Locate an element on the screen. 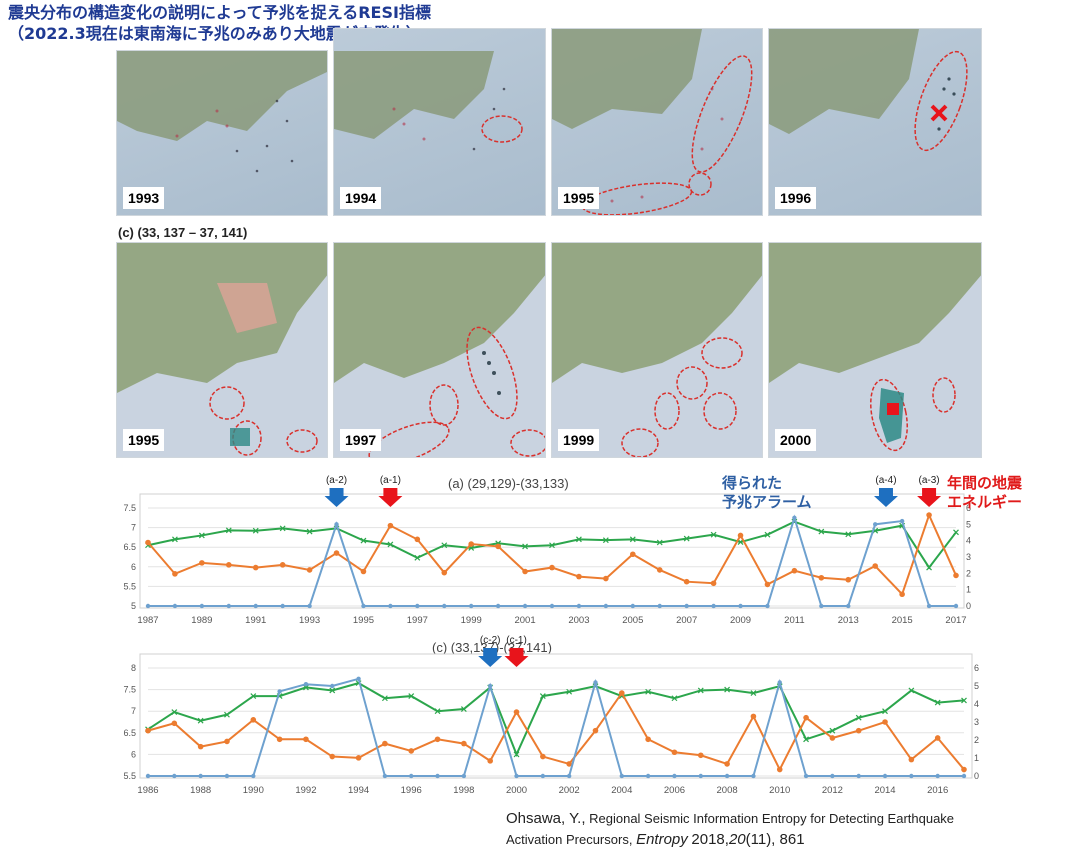 The image size is (1075, 857). citation-year: 2018, is located at coordinates (710, 839).